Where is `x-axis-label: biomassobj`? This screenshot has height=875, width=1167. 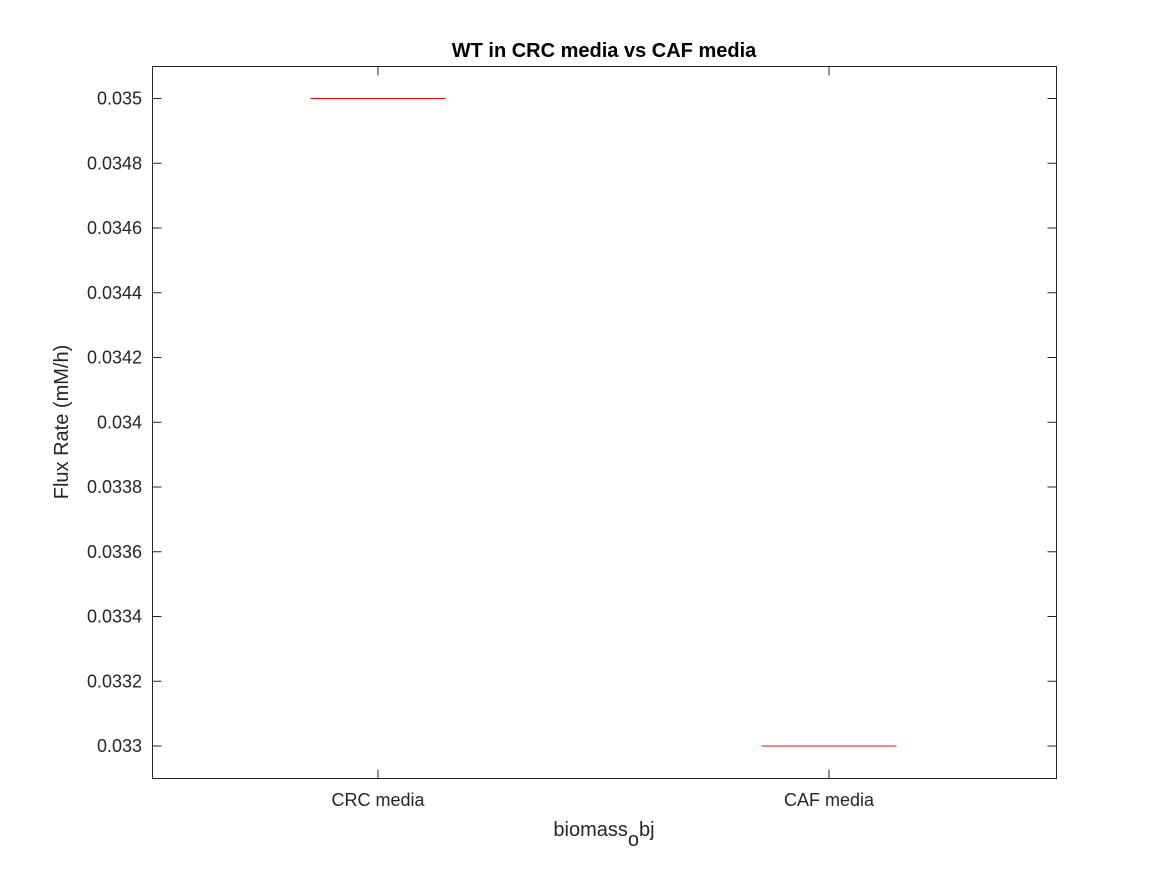 x-axis-label: biomassobj is located at coordinates (603, 835).